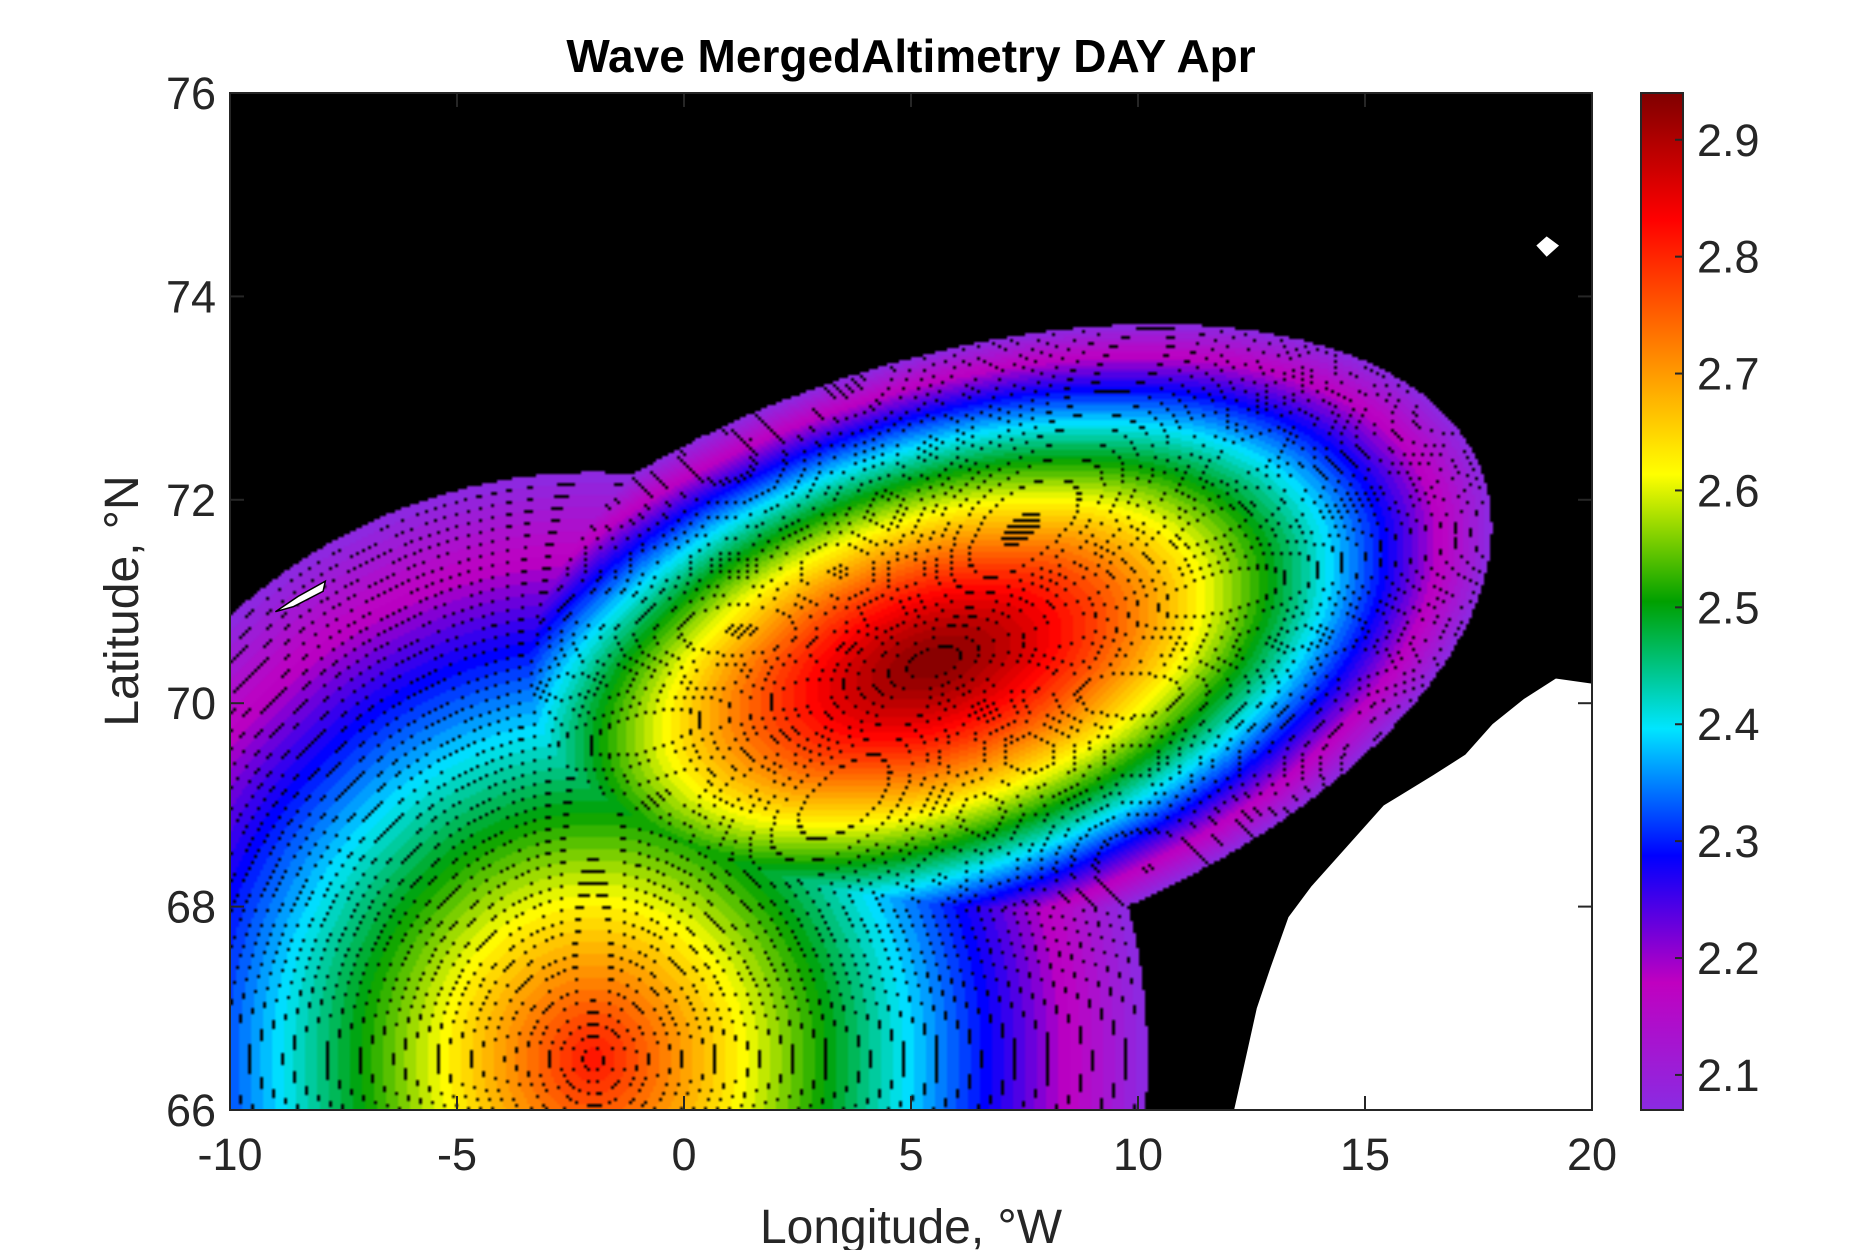 This screenshot has height=1255, width=1875. I want to click on x-tick-label: -5, so click(457, 1154).